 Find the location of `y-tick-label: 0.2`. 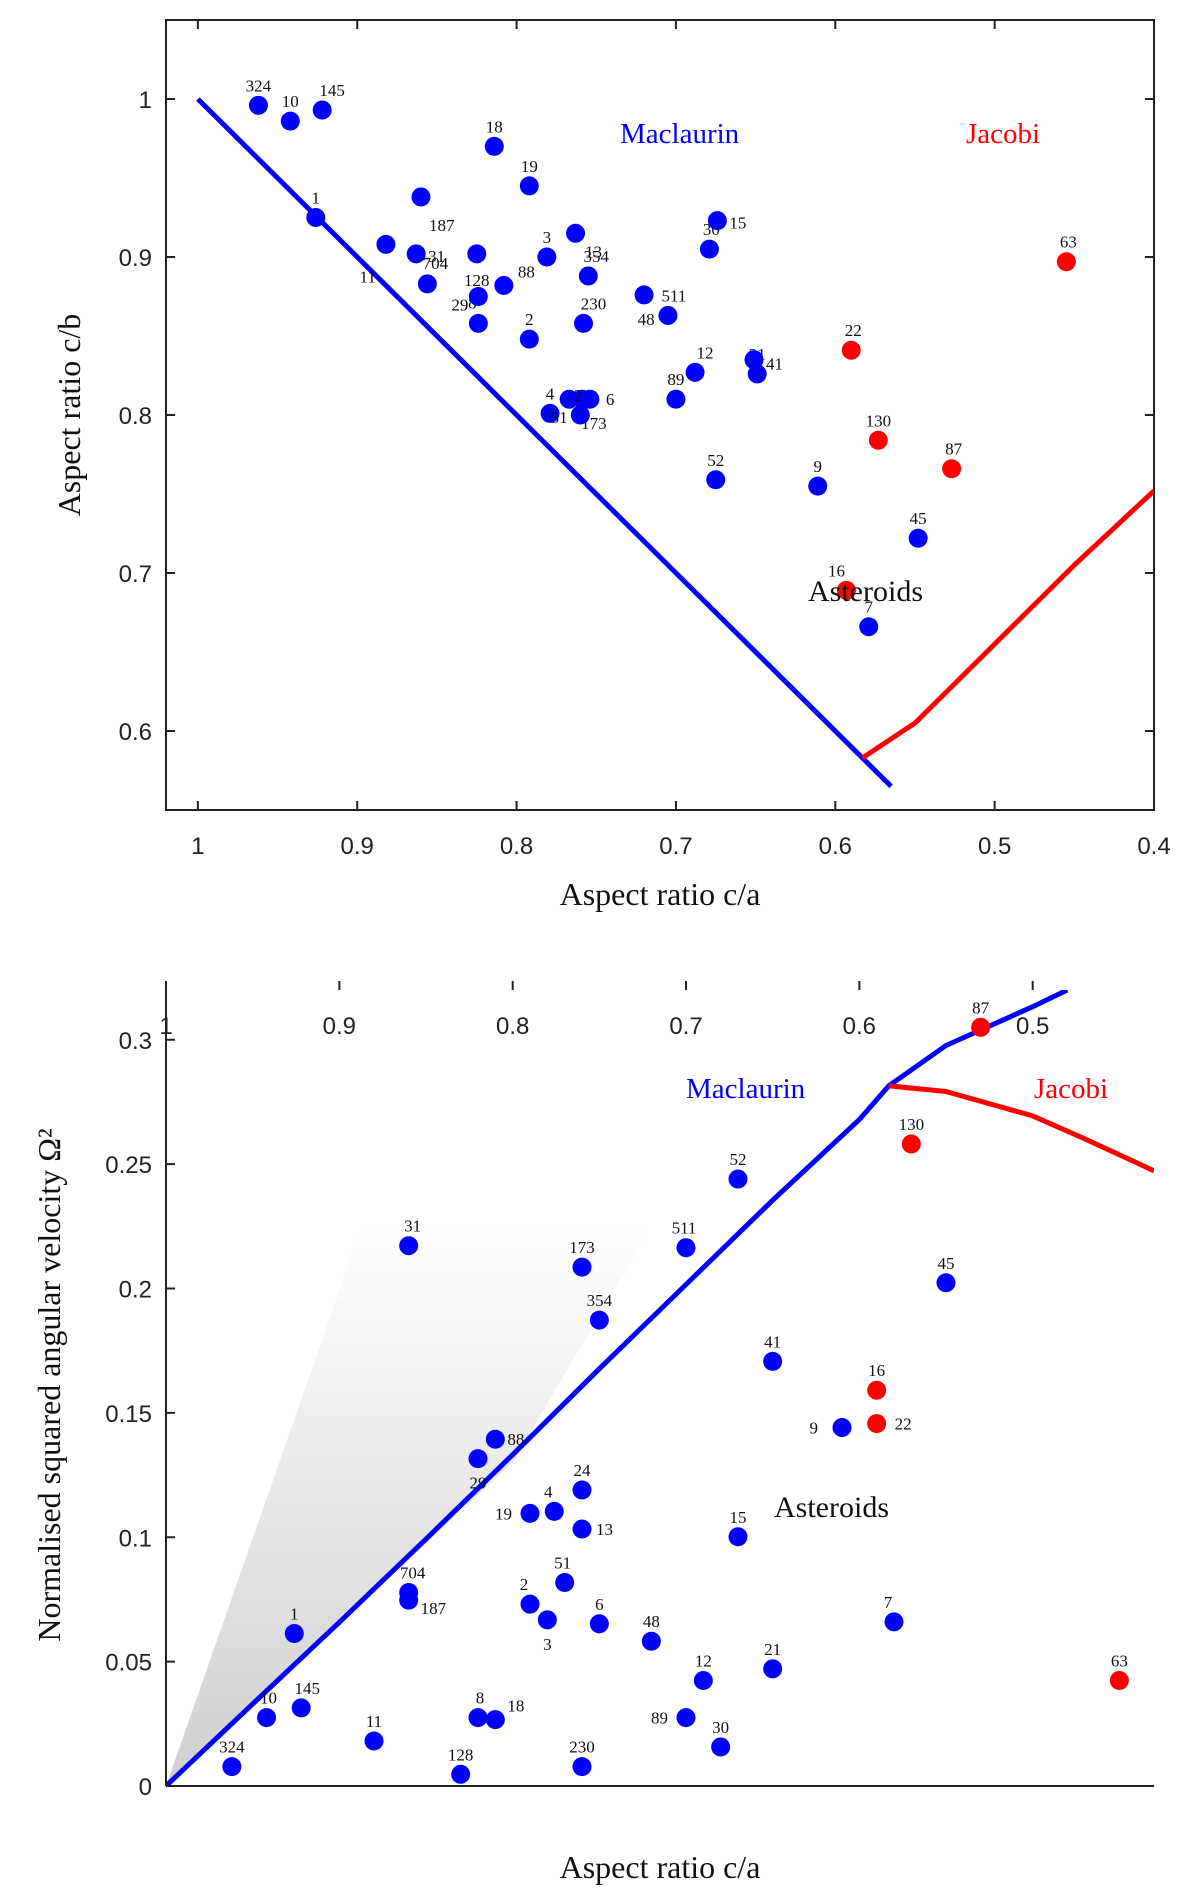

y-tick-label: 0.2 is located at coordinates (135, 1290).